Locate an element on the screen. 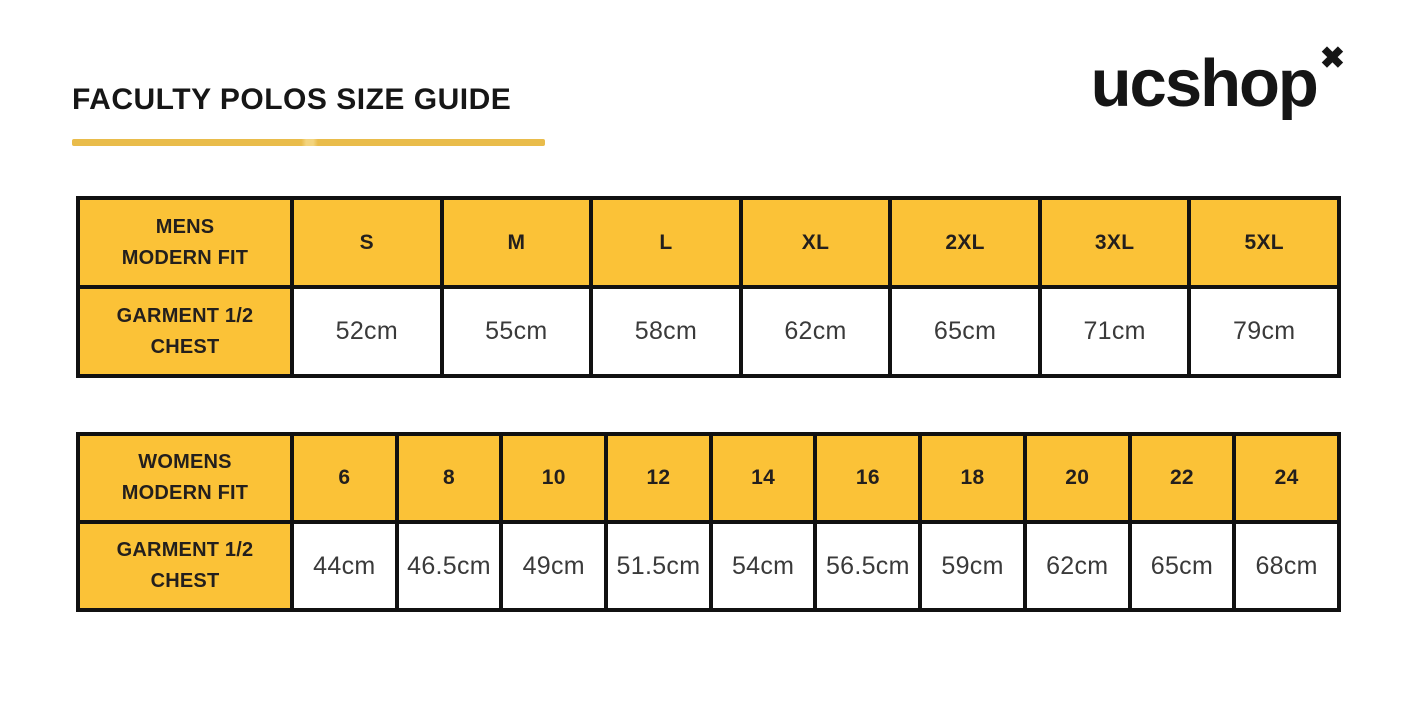  size-header-cell: 24 is located at coordinates (1286, 478).